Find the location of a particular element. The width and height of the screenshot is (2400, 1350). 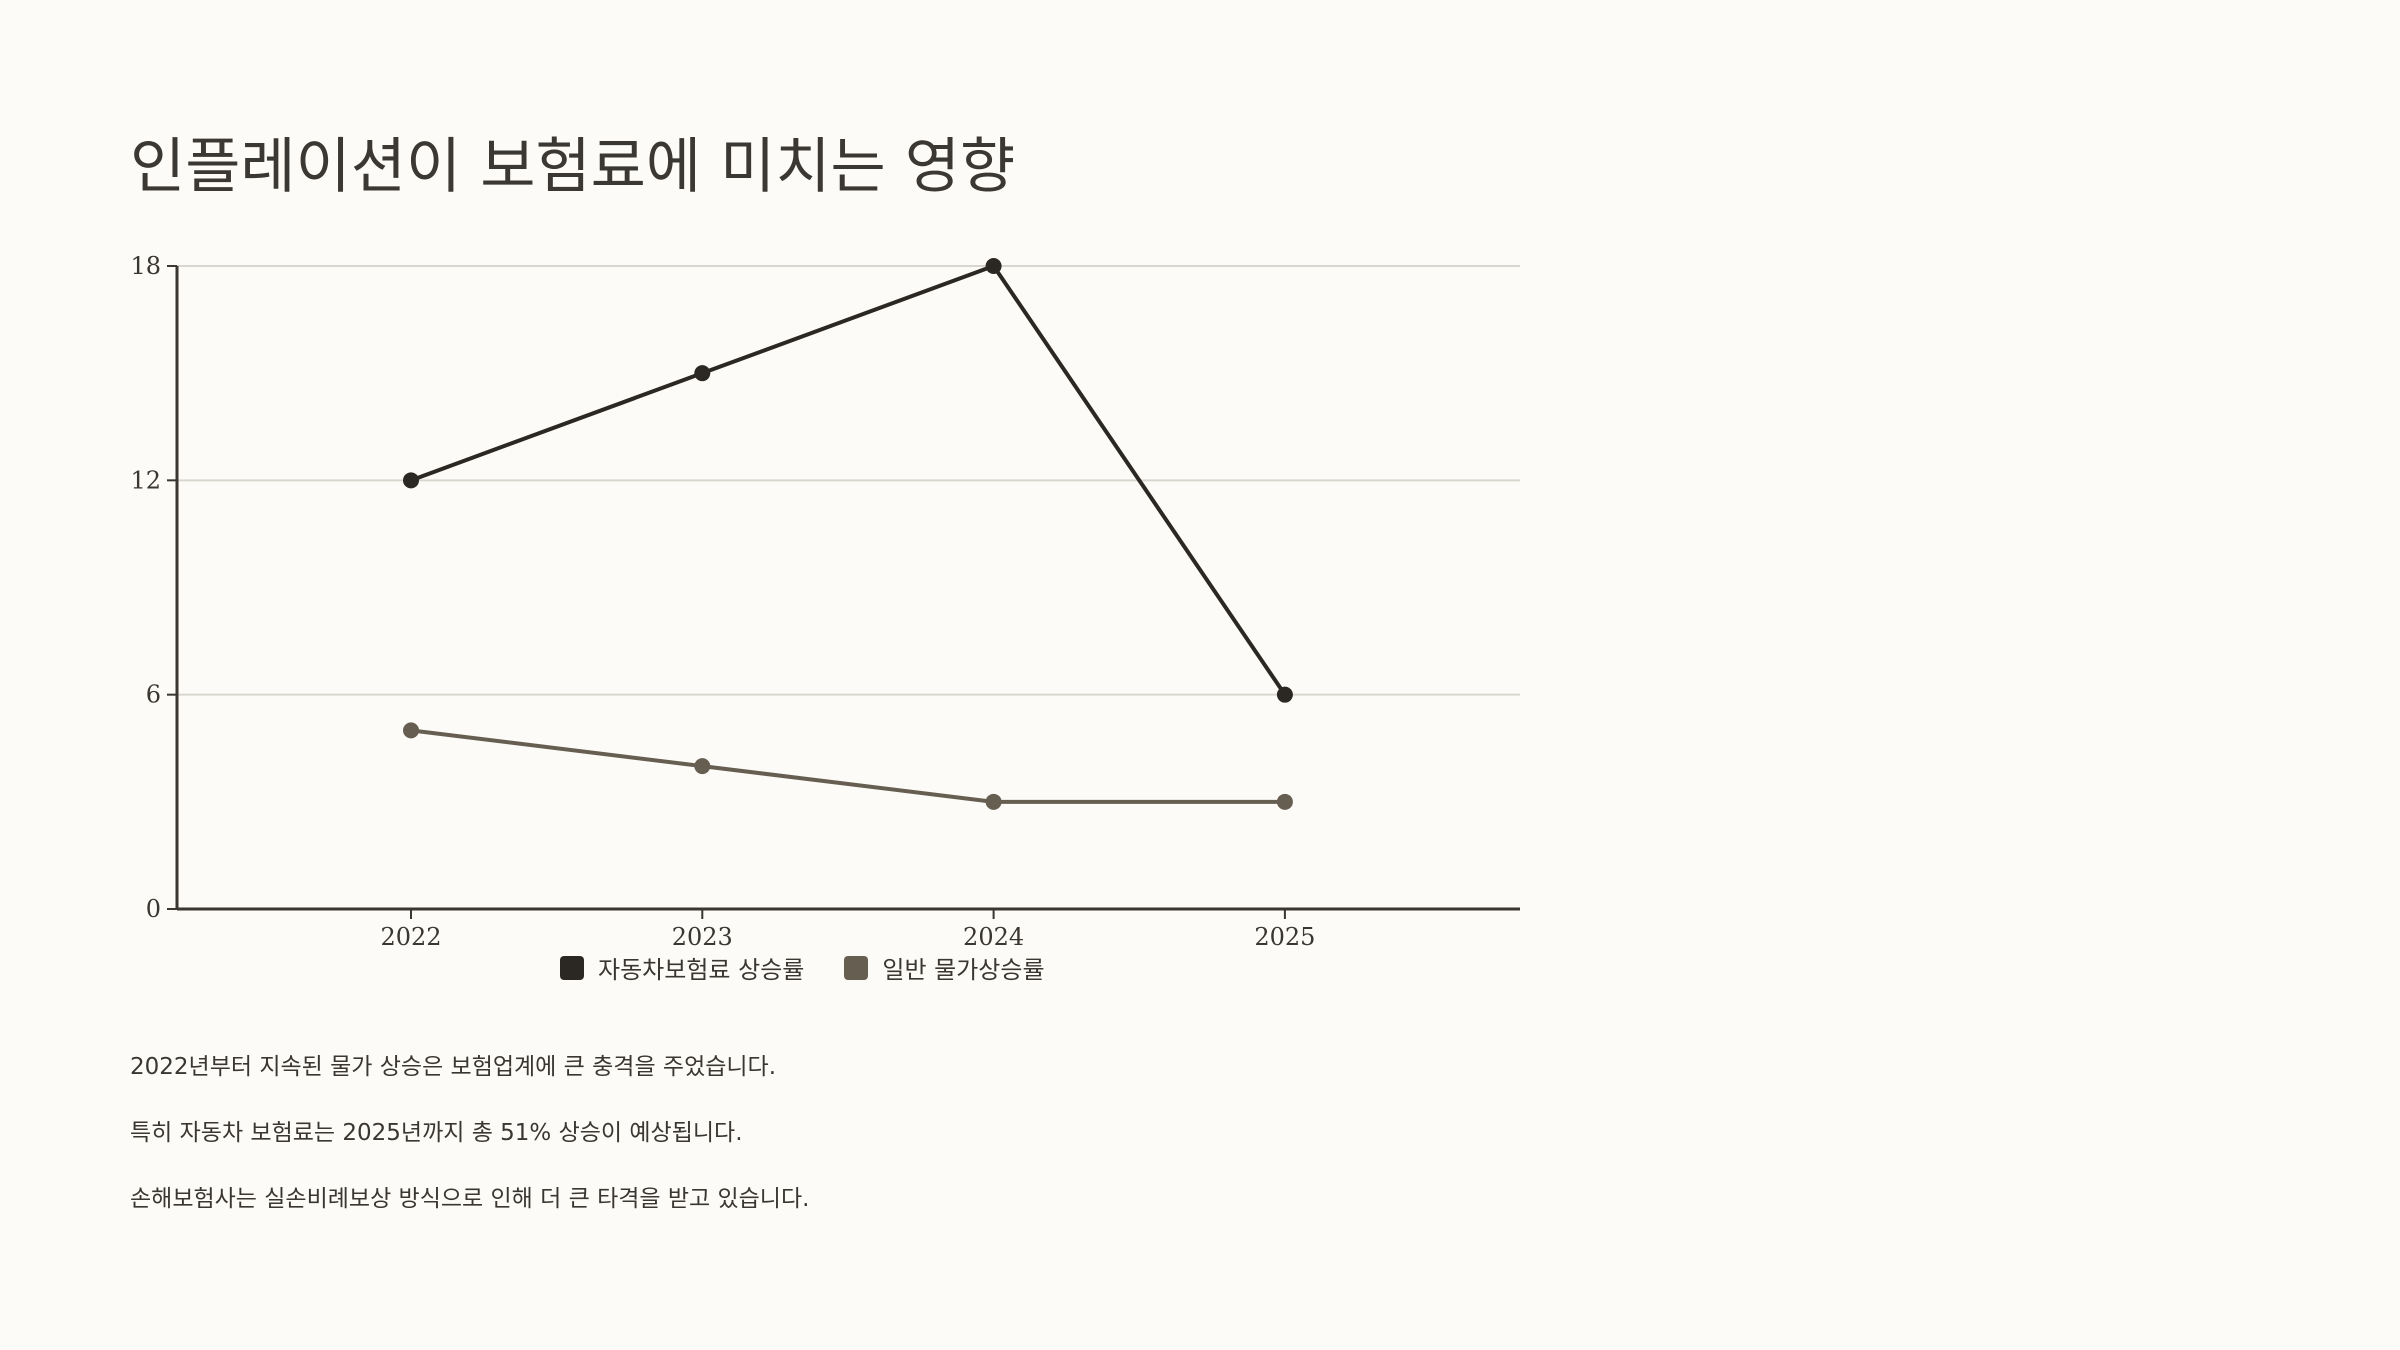

legend-item-auto-insurance: 자동차보험료 상승률 is located at coordinates (682, 967).